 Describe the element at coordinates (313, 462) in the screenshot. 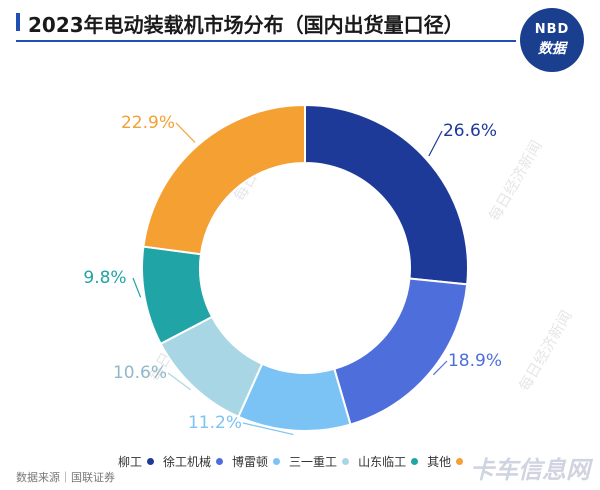

I see `legend-label-4: 三一重工` at that location.